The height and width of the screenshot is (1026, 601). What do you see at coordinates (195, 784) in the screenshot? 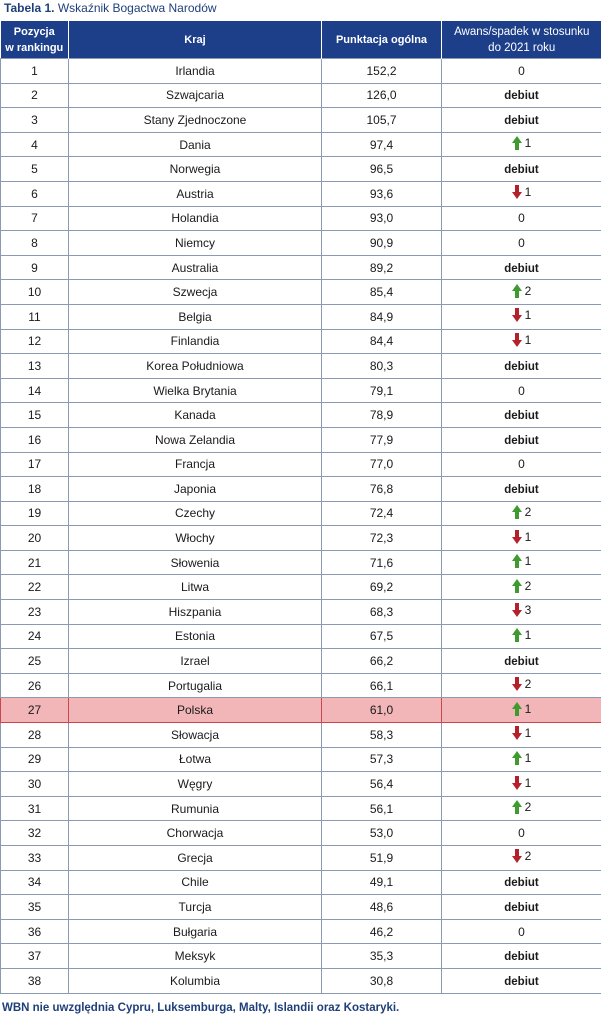
I see `country-cell: Węgry` at bounding box center [195, 784].